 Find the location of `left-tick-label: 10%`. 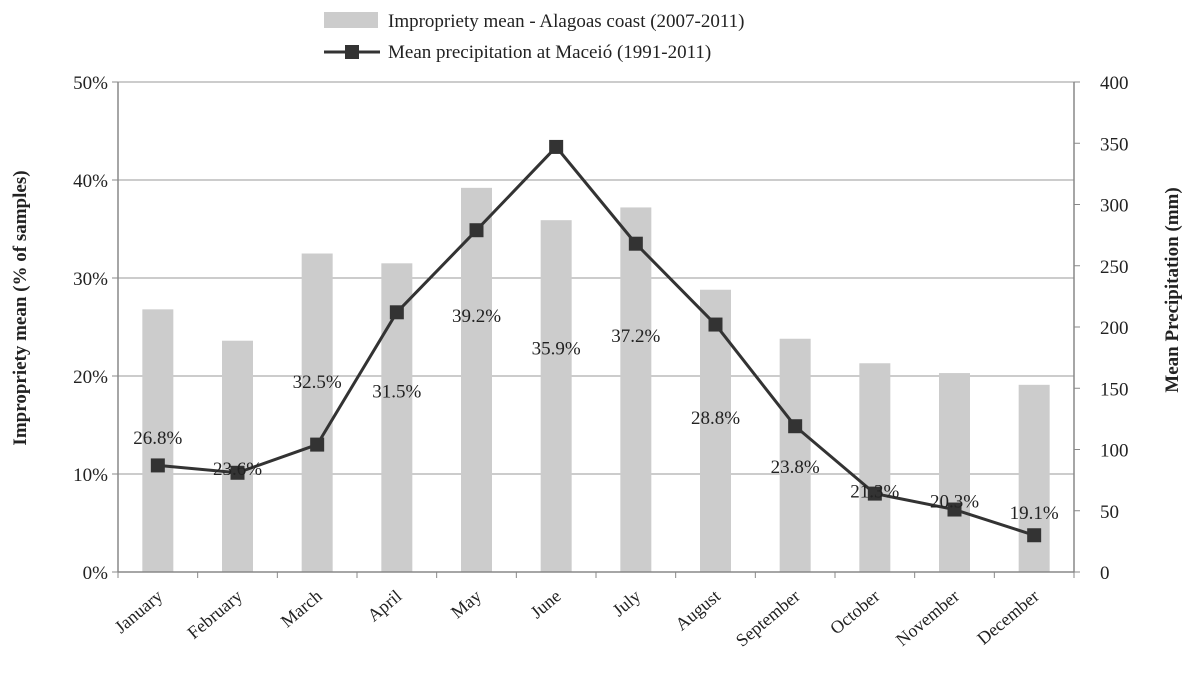

left-tick-label: 10% is located at coordinates (90, 475).